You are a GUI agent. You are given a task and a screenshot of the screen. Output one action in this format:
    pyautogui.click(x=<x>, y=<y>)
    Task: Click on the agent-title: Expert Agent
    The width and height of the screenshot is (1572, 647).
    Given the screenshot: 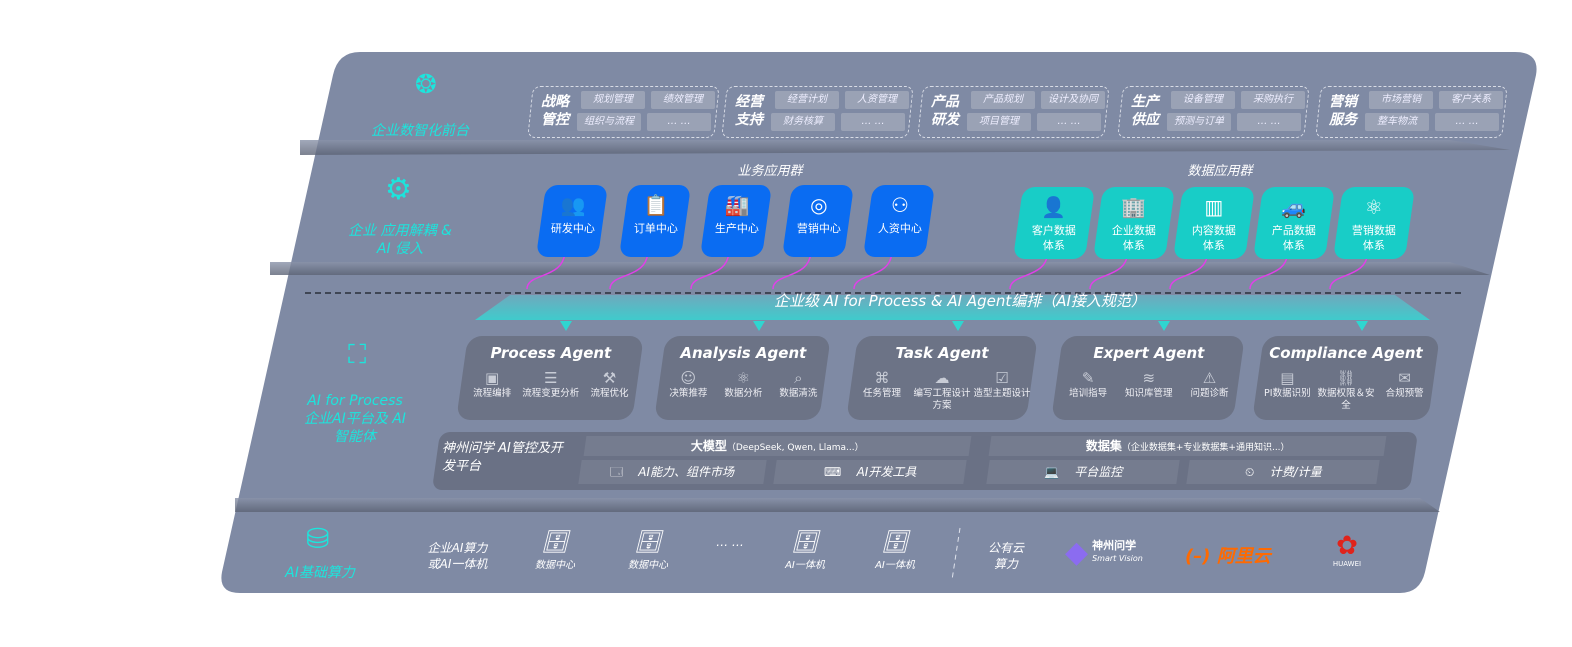 What is the action you would take?
    pyautogui.click(x=1149, y=353)
    